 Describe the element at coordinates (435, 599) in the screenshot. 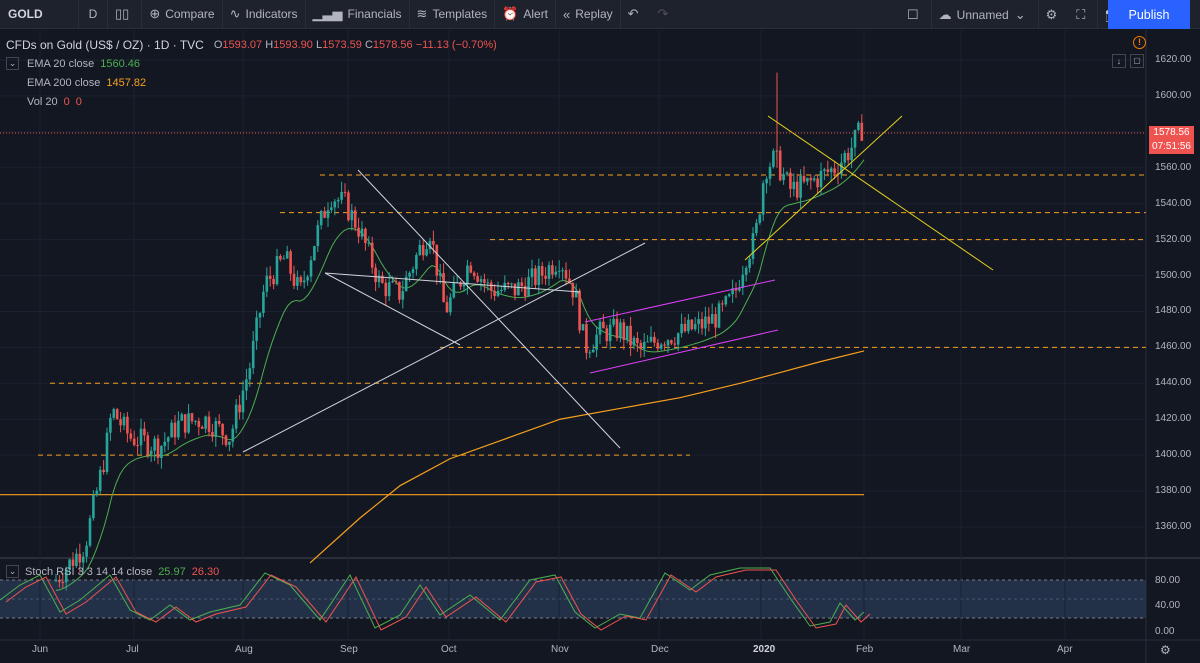

I see `stoch-rsi-lines` at that location.